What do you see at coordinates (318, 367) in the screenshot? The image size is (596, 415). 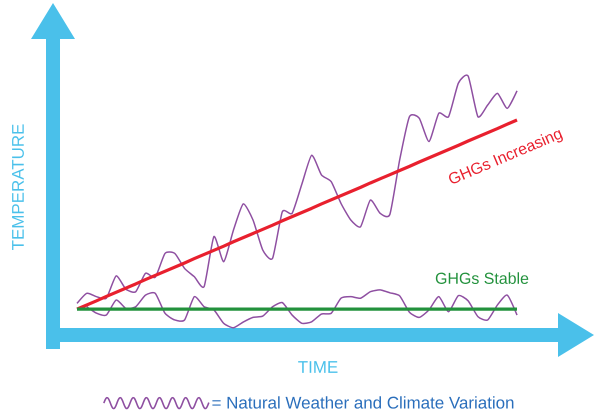 I see `x-axis-title: TIME` at bounding box center [318, 367].